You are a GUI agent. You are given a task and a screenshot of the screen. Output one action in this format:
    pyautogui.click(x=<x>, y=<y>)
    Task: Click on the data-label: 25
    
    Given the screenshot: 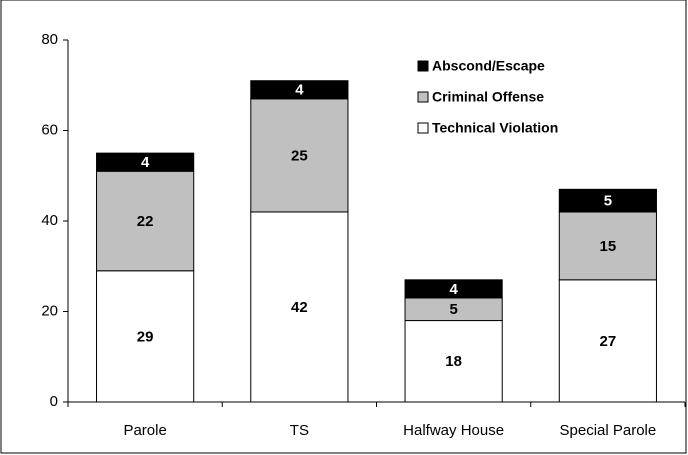 What is the action you would take?
    pyautogui.click(x=299, y=155)
    